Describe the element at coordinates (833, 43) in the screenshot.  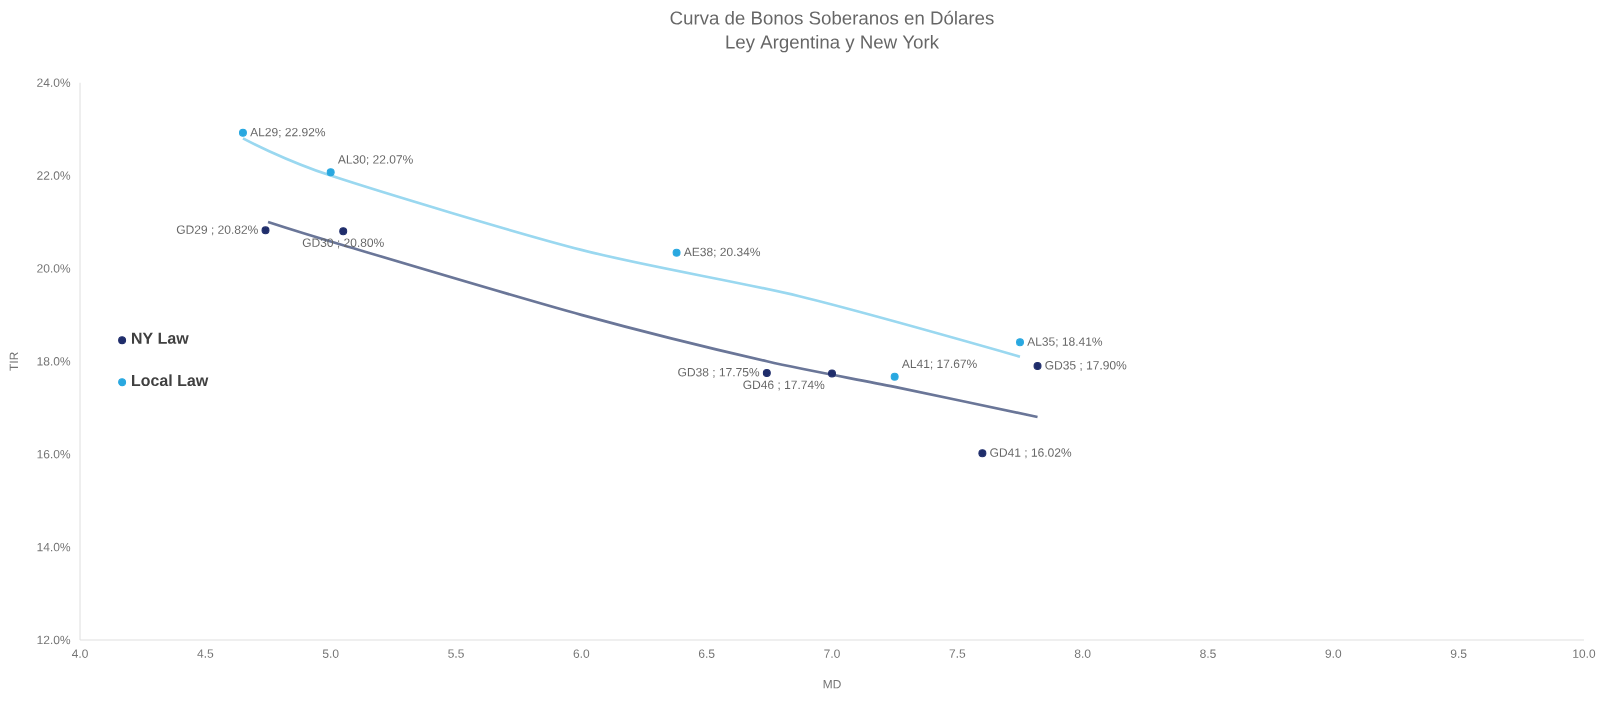
I see `chart-subtitle: Ley Argentina y New York` at that location.